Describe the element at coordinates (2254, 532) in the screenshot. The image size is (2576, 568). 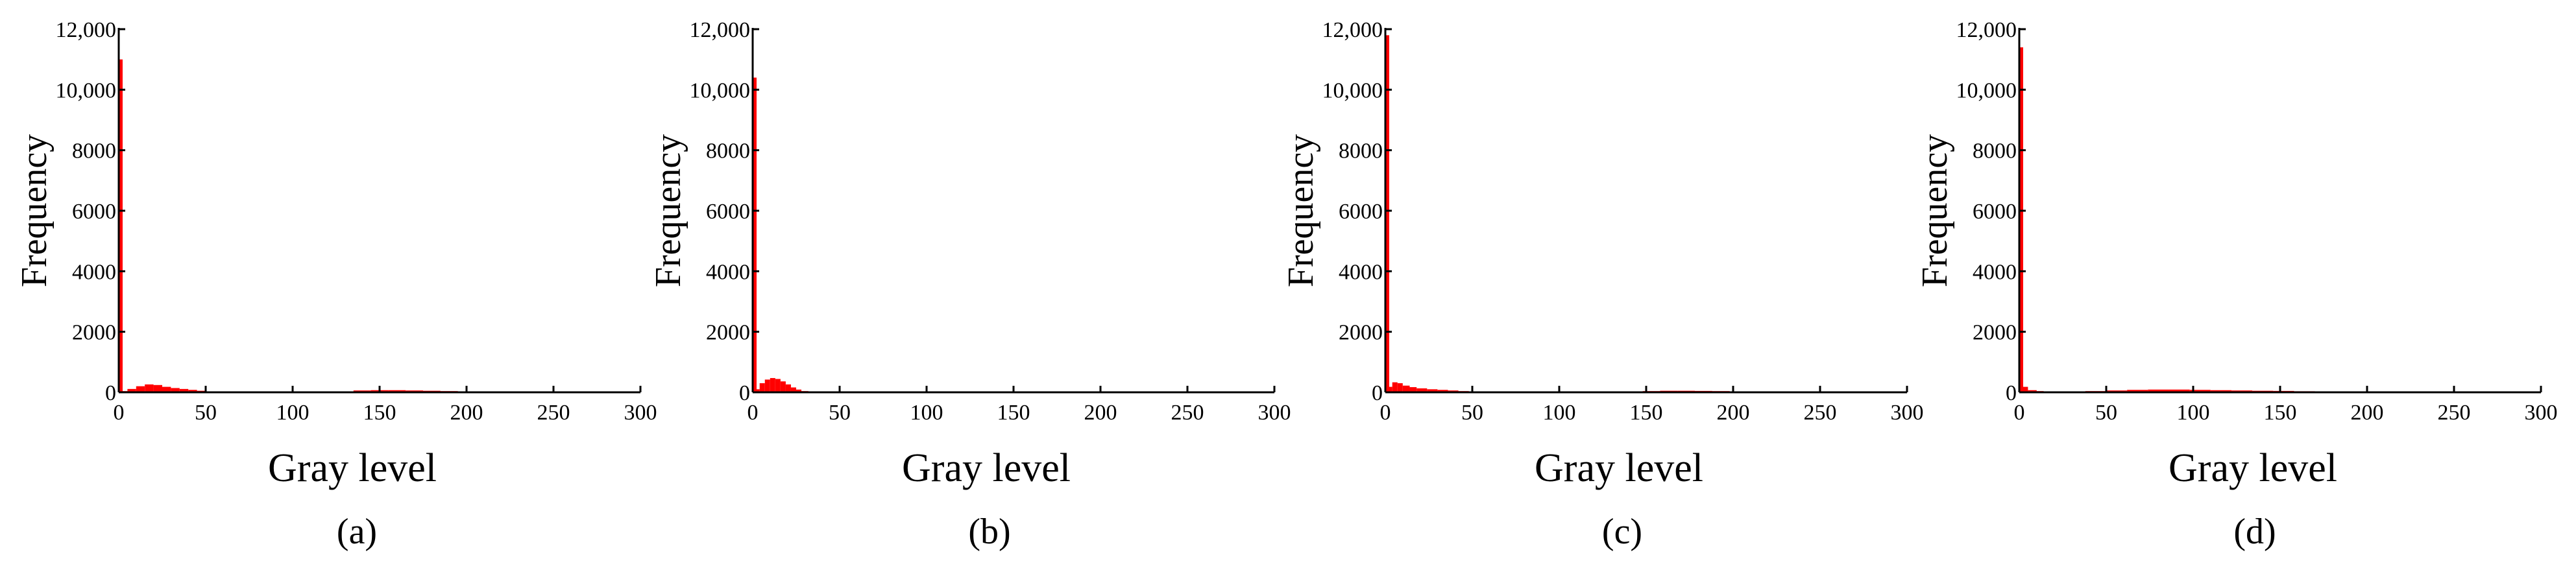
I see `panel-caption: (d)` at that location.